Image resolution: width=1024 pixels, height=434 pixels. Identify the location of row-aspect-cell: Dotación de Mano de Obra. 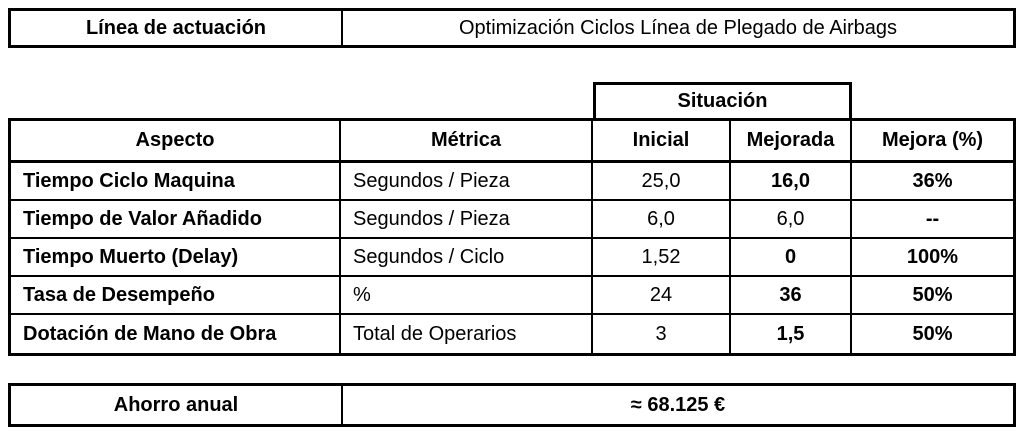
(176, 334).